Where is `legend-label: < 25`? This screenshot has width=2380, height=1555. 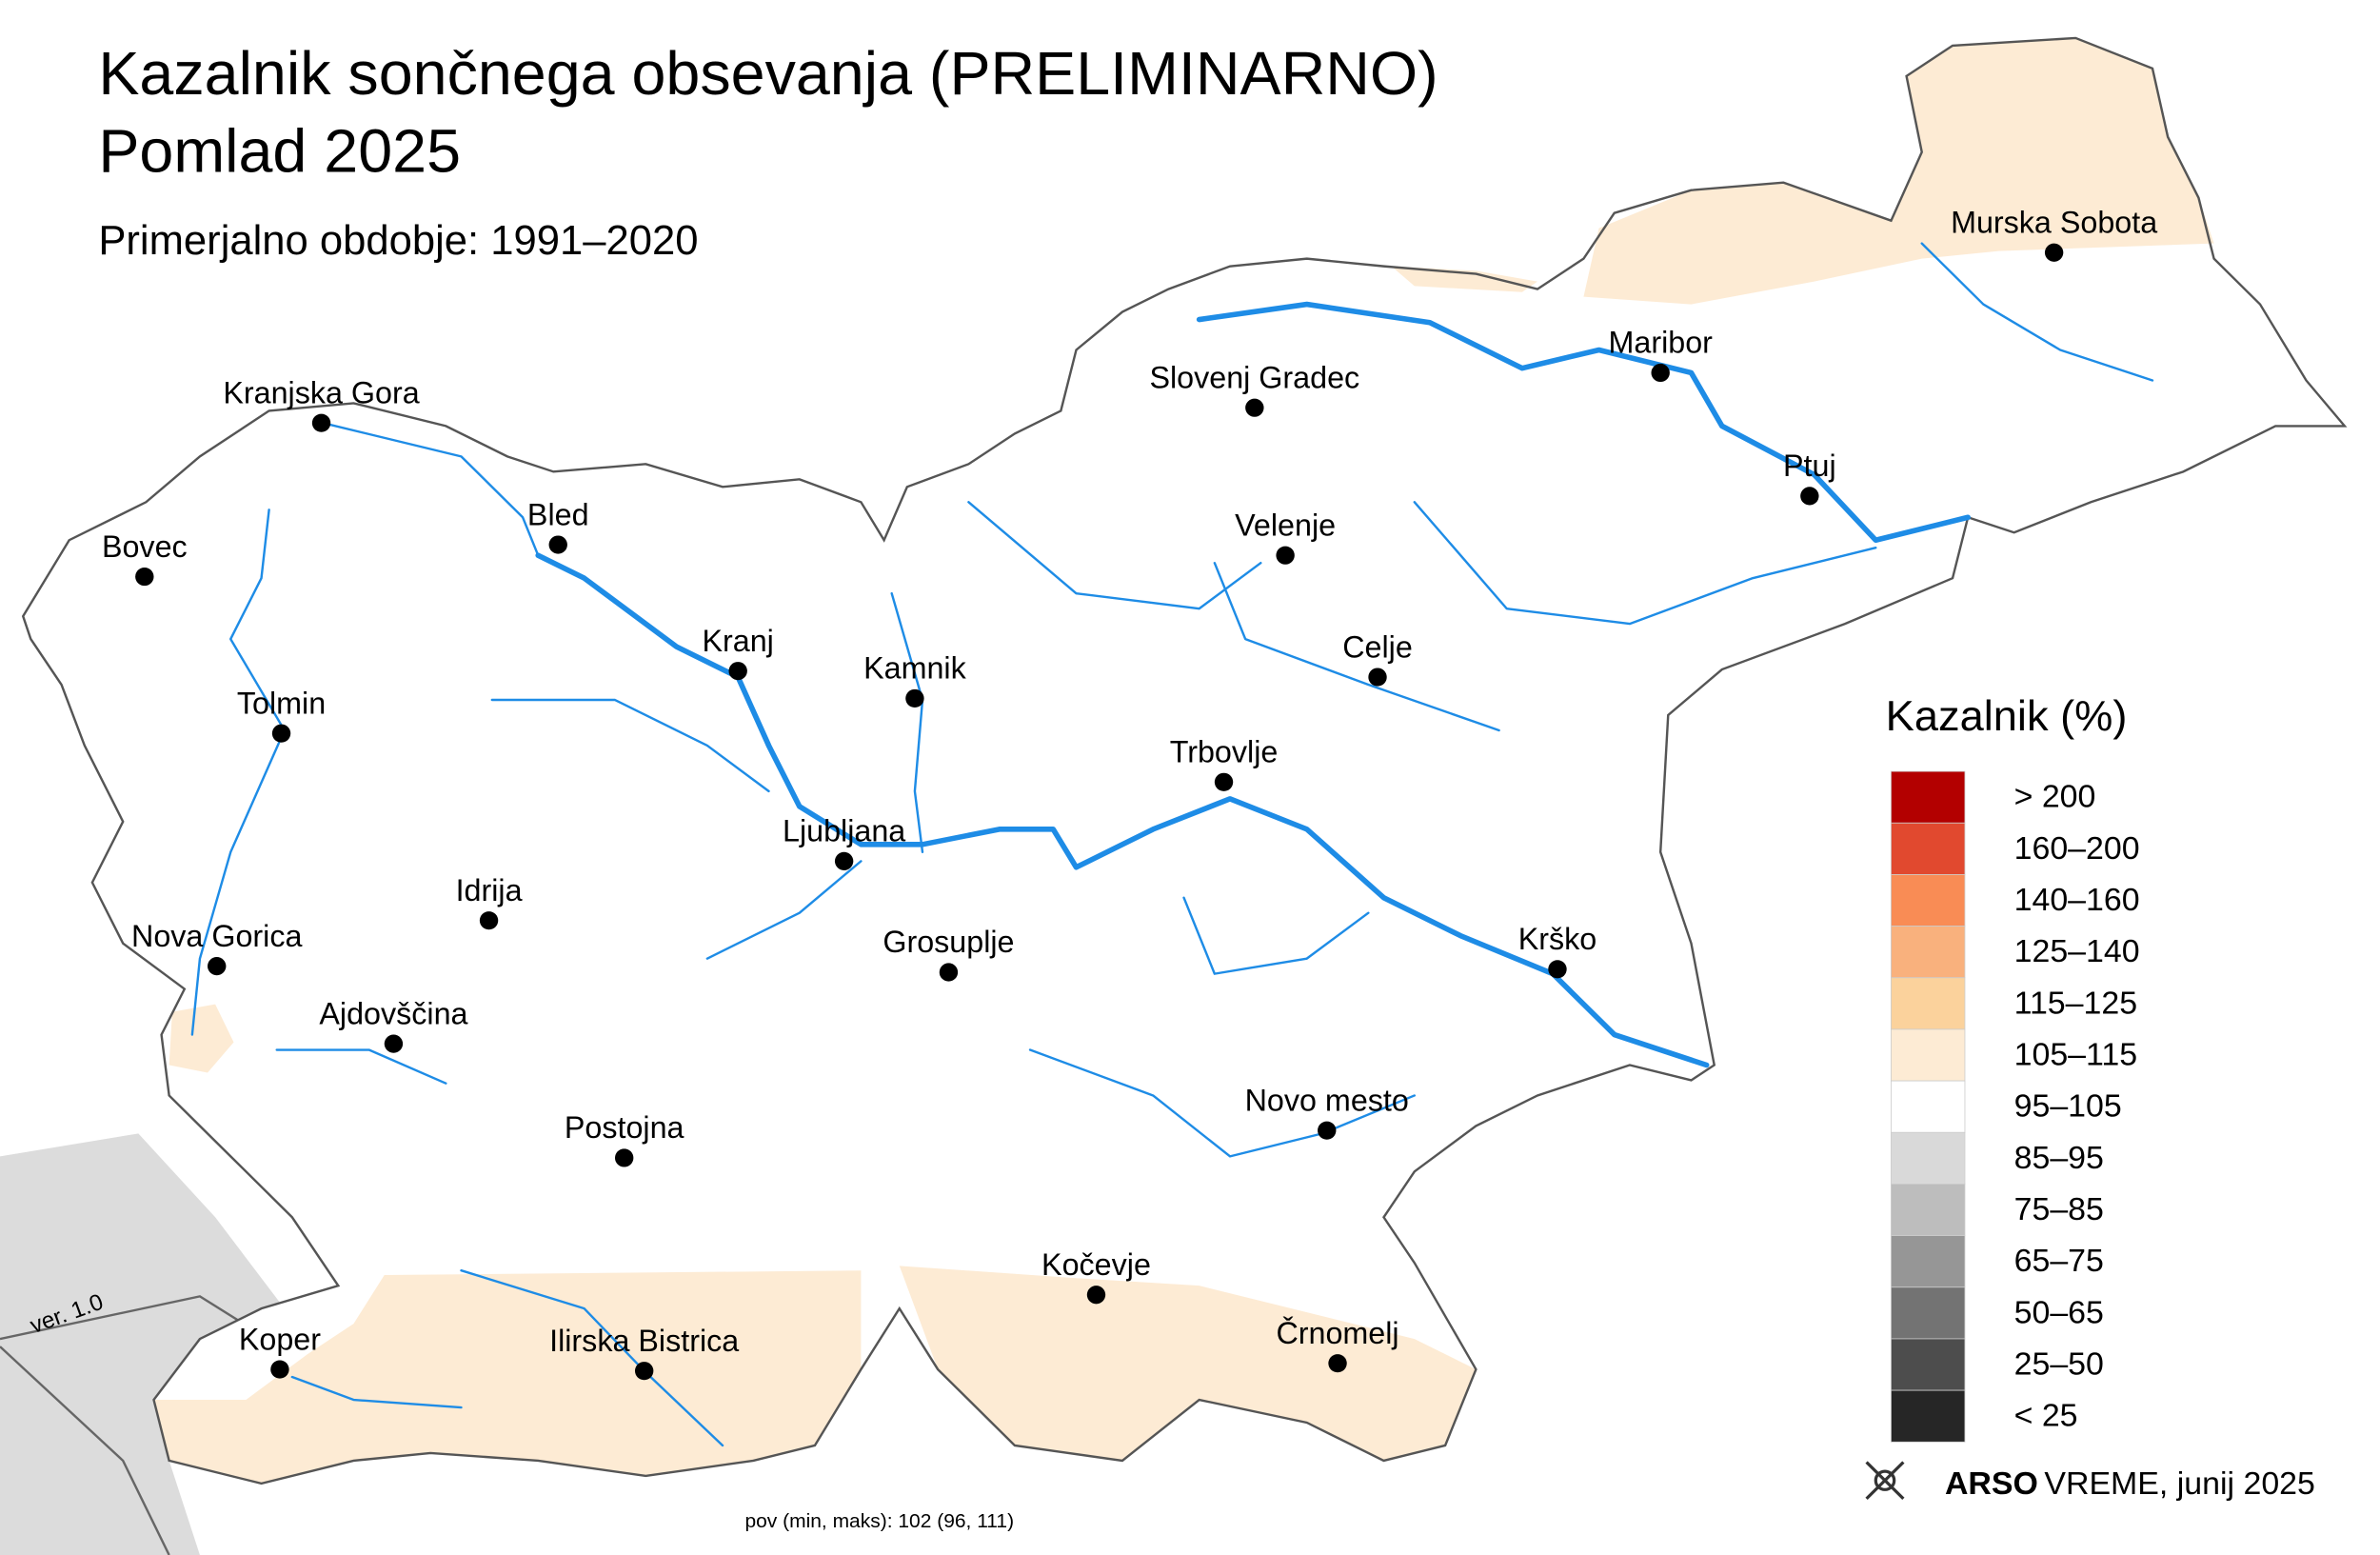
legend-label: < 25 is located at coordinates (2046, 1416).